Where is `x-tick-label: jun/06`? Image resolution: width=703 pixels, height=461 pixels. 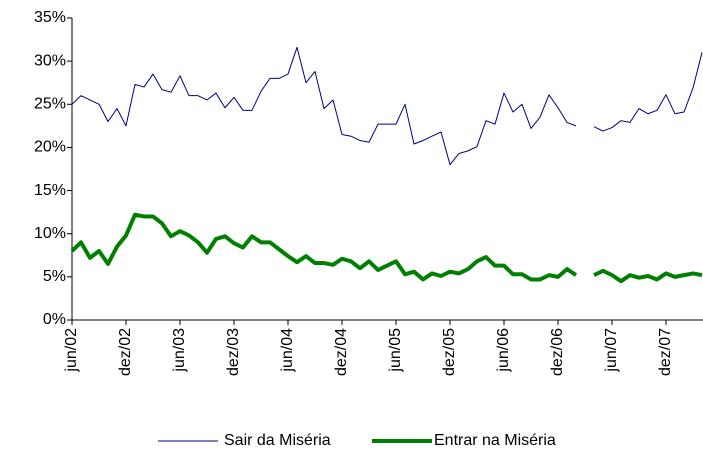
x-tick-label: jun/06 is located at coordinates (503, 350).